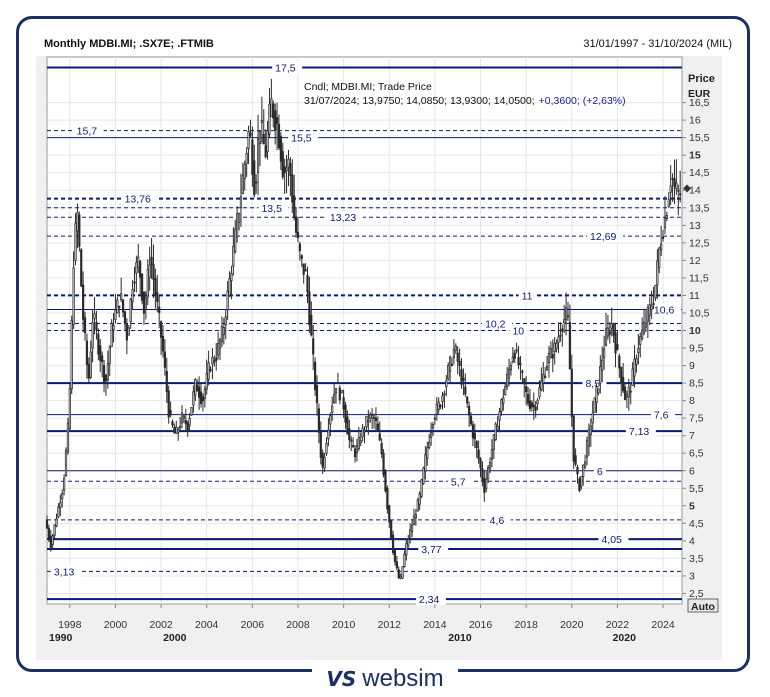 The image size is (770, 697). I want to click on level-label: 8,5, so click(592, 384).